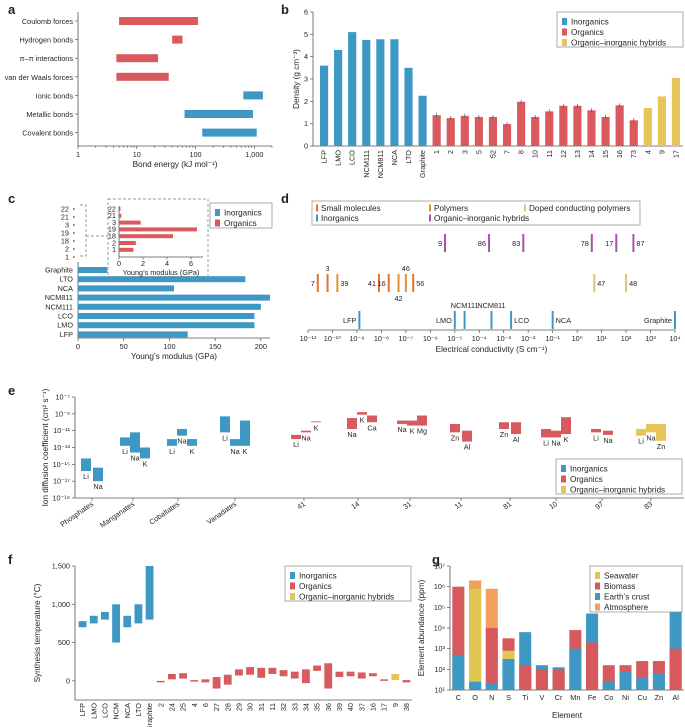  I want to click on y-tick-label: 10⁻¹¹, so click(61, 430).